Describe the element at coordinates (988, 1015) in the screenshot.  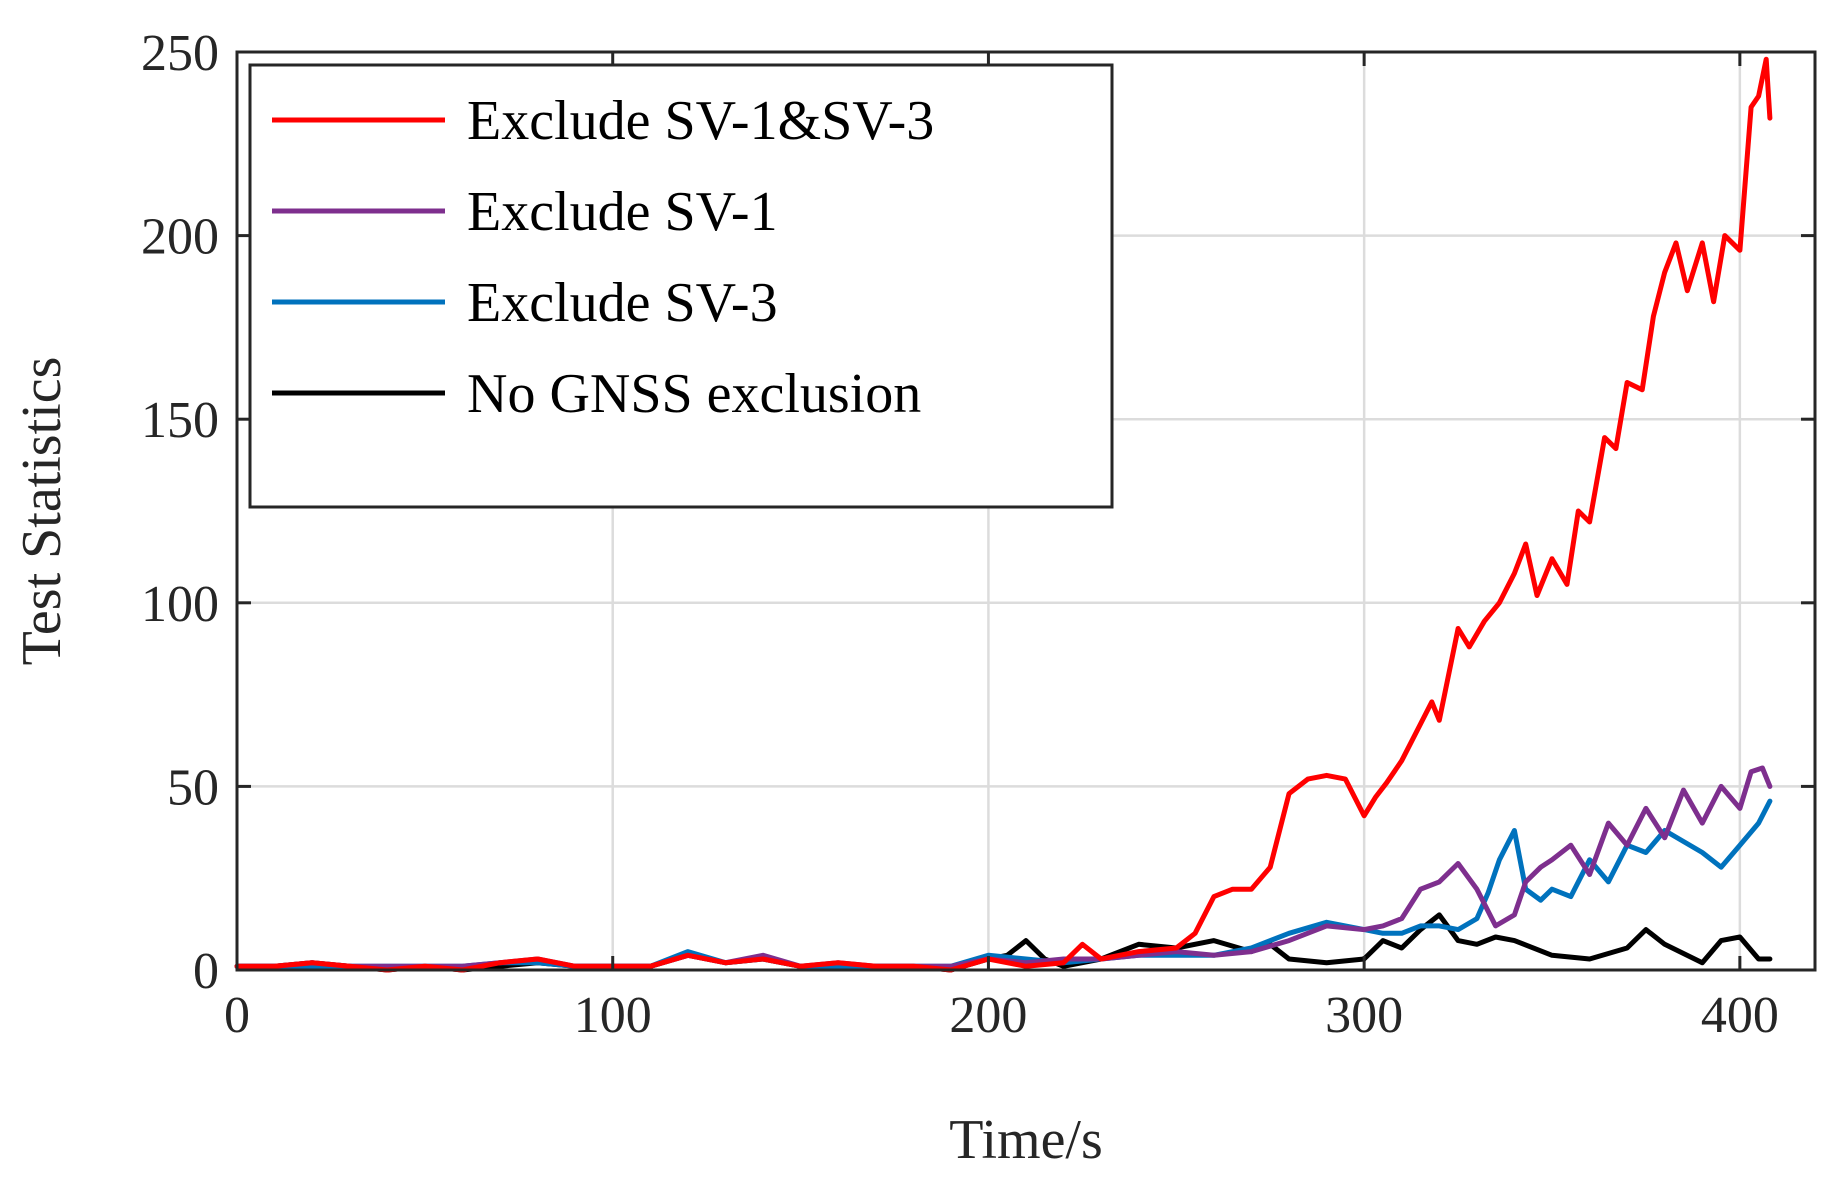
I see `x-tick-label: 200` at that location.